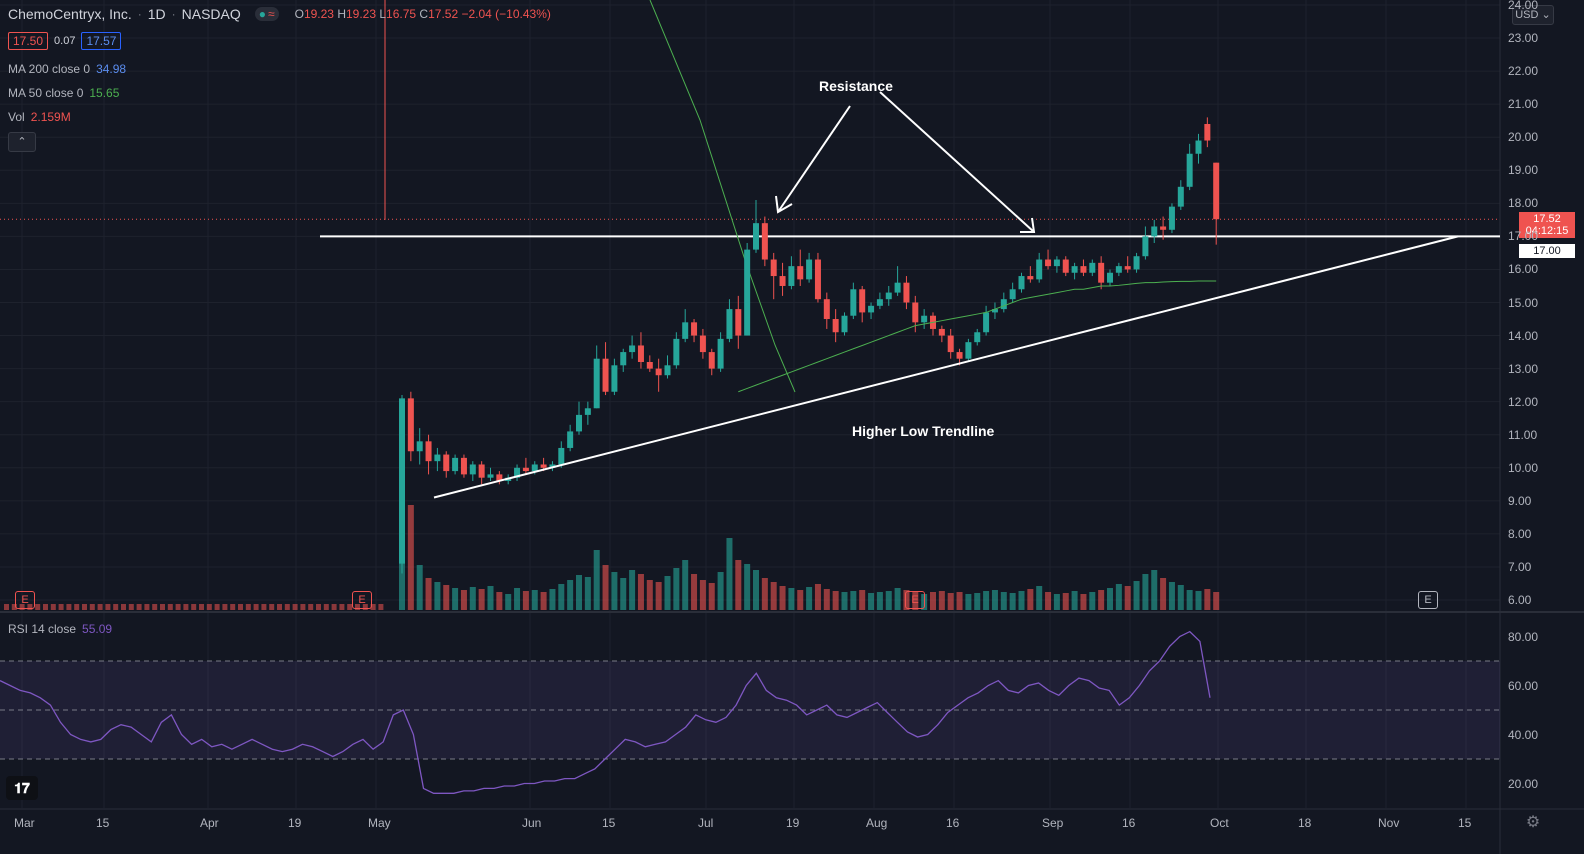 The width and height of the screenshot is (1584, 854). I want to click on price-axis-label: 7.00, so click(1520, 566).